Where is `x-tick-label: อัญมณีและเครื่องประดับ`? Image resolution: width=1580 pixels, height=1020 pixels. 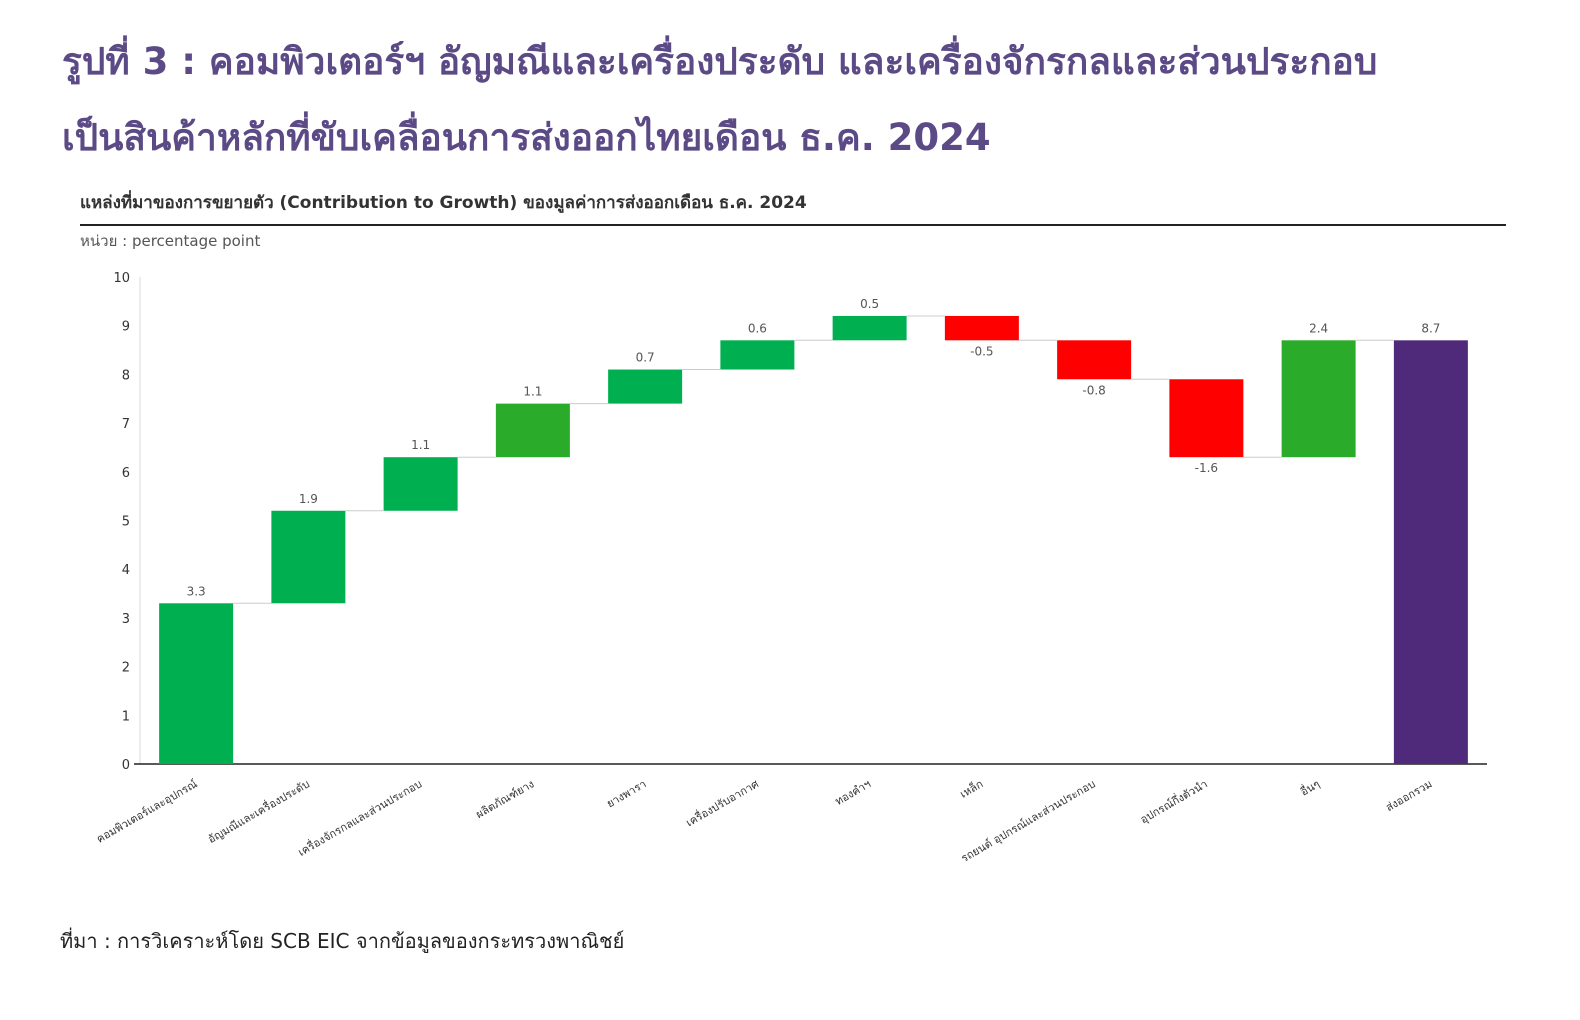 x-tick-label: อัญมณีและเครื่องประดับ is located at coordinates (258, 811).